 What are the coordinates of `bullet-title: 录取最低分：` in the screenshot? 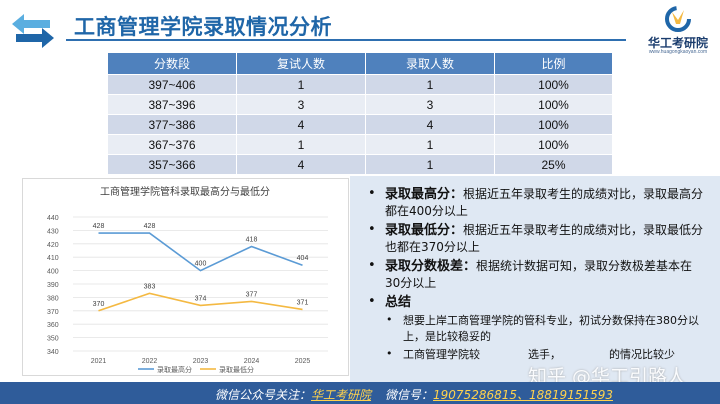 It's located at (424, 230).